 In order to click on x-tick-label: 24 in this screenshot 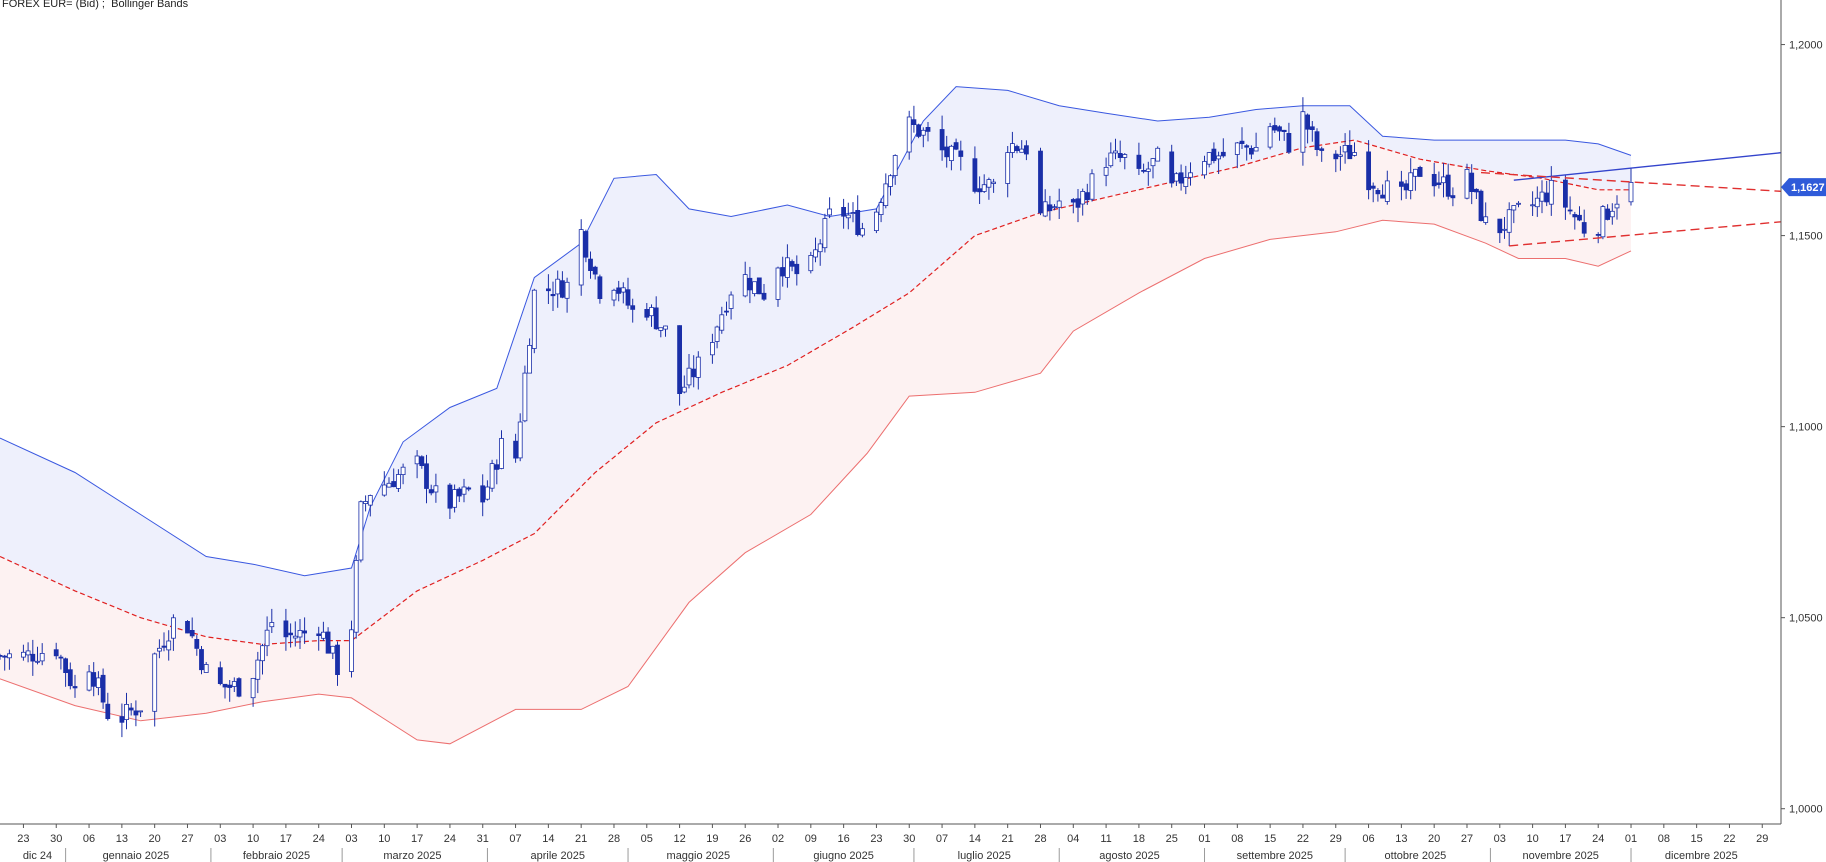, I will do `click(1598, 839)`.